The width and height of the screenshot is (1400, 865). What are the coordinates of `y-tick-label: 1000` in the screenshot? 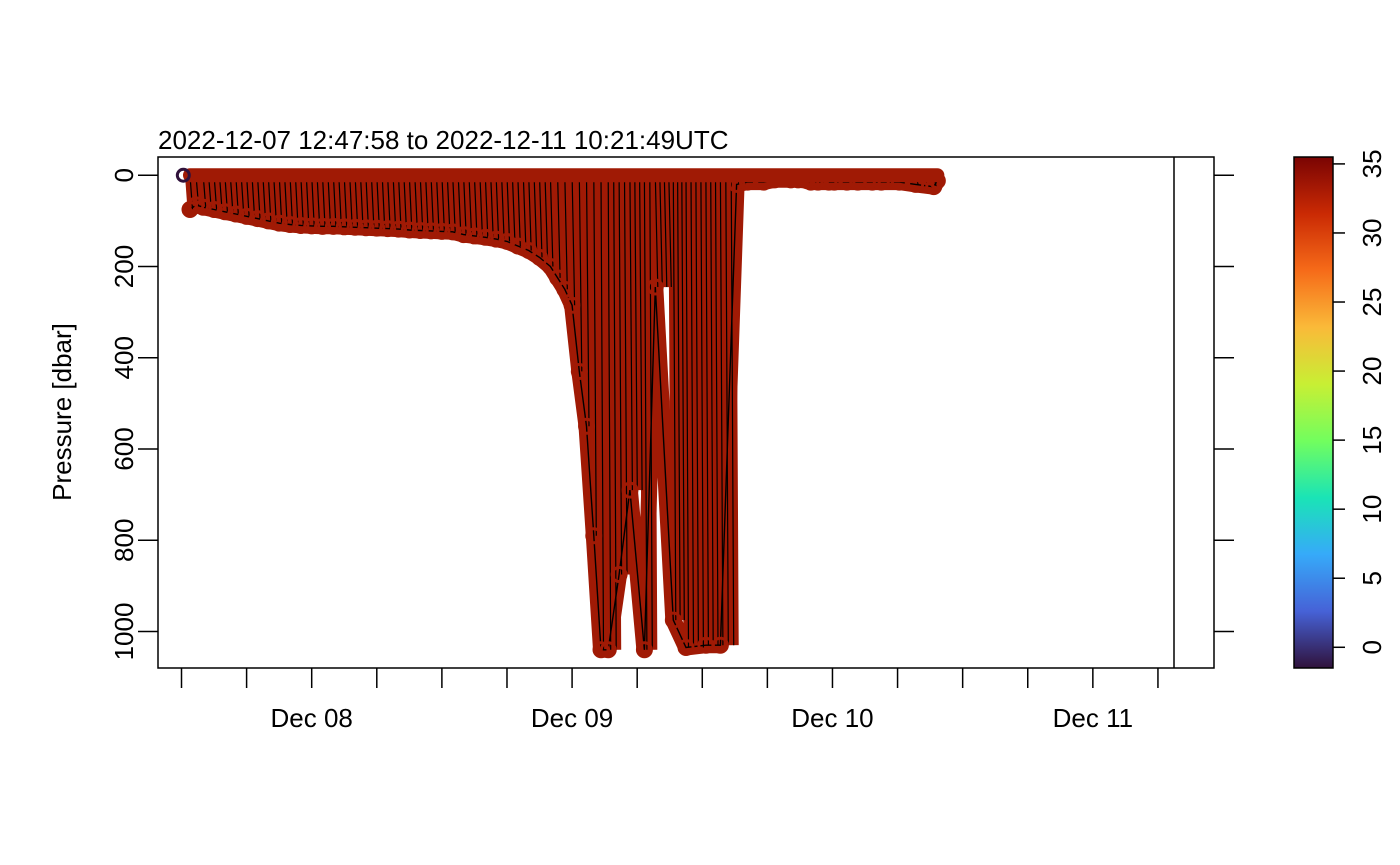 It's located at (124, 632).